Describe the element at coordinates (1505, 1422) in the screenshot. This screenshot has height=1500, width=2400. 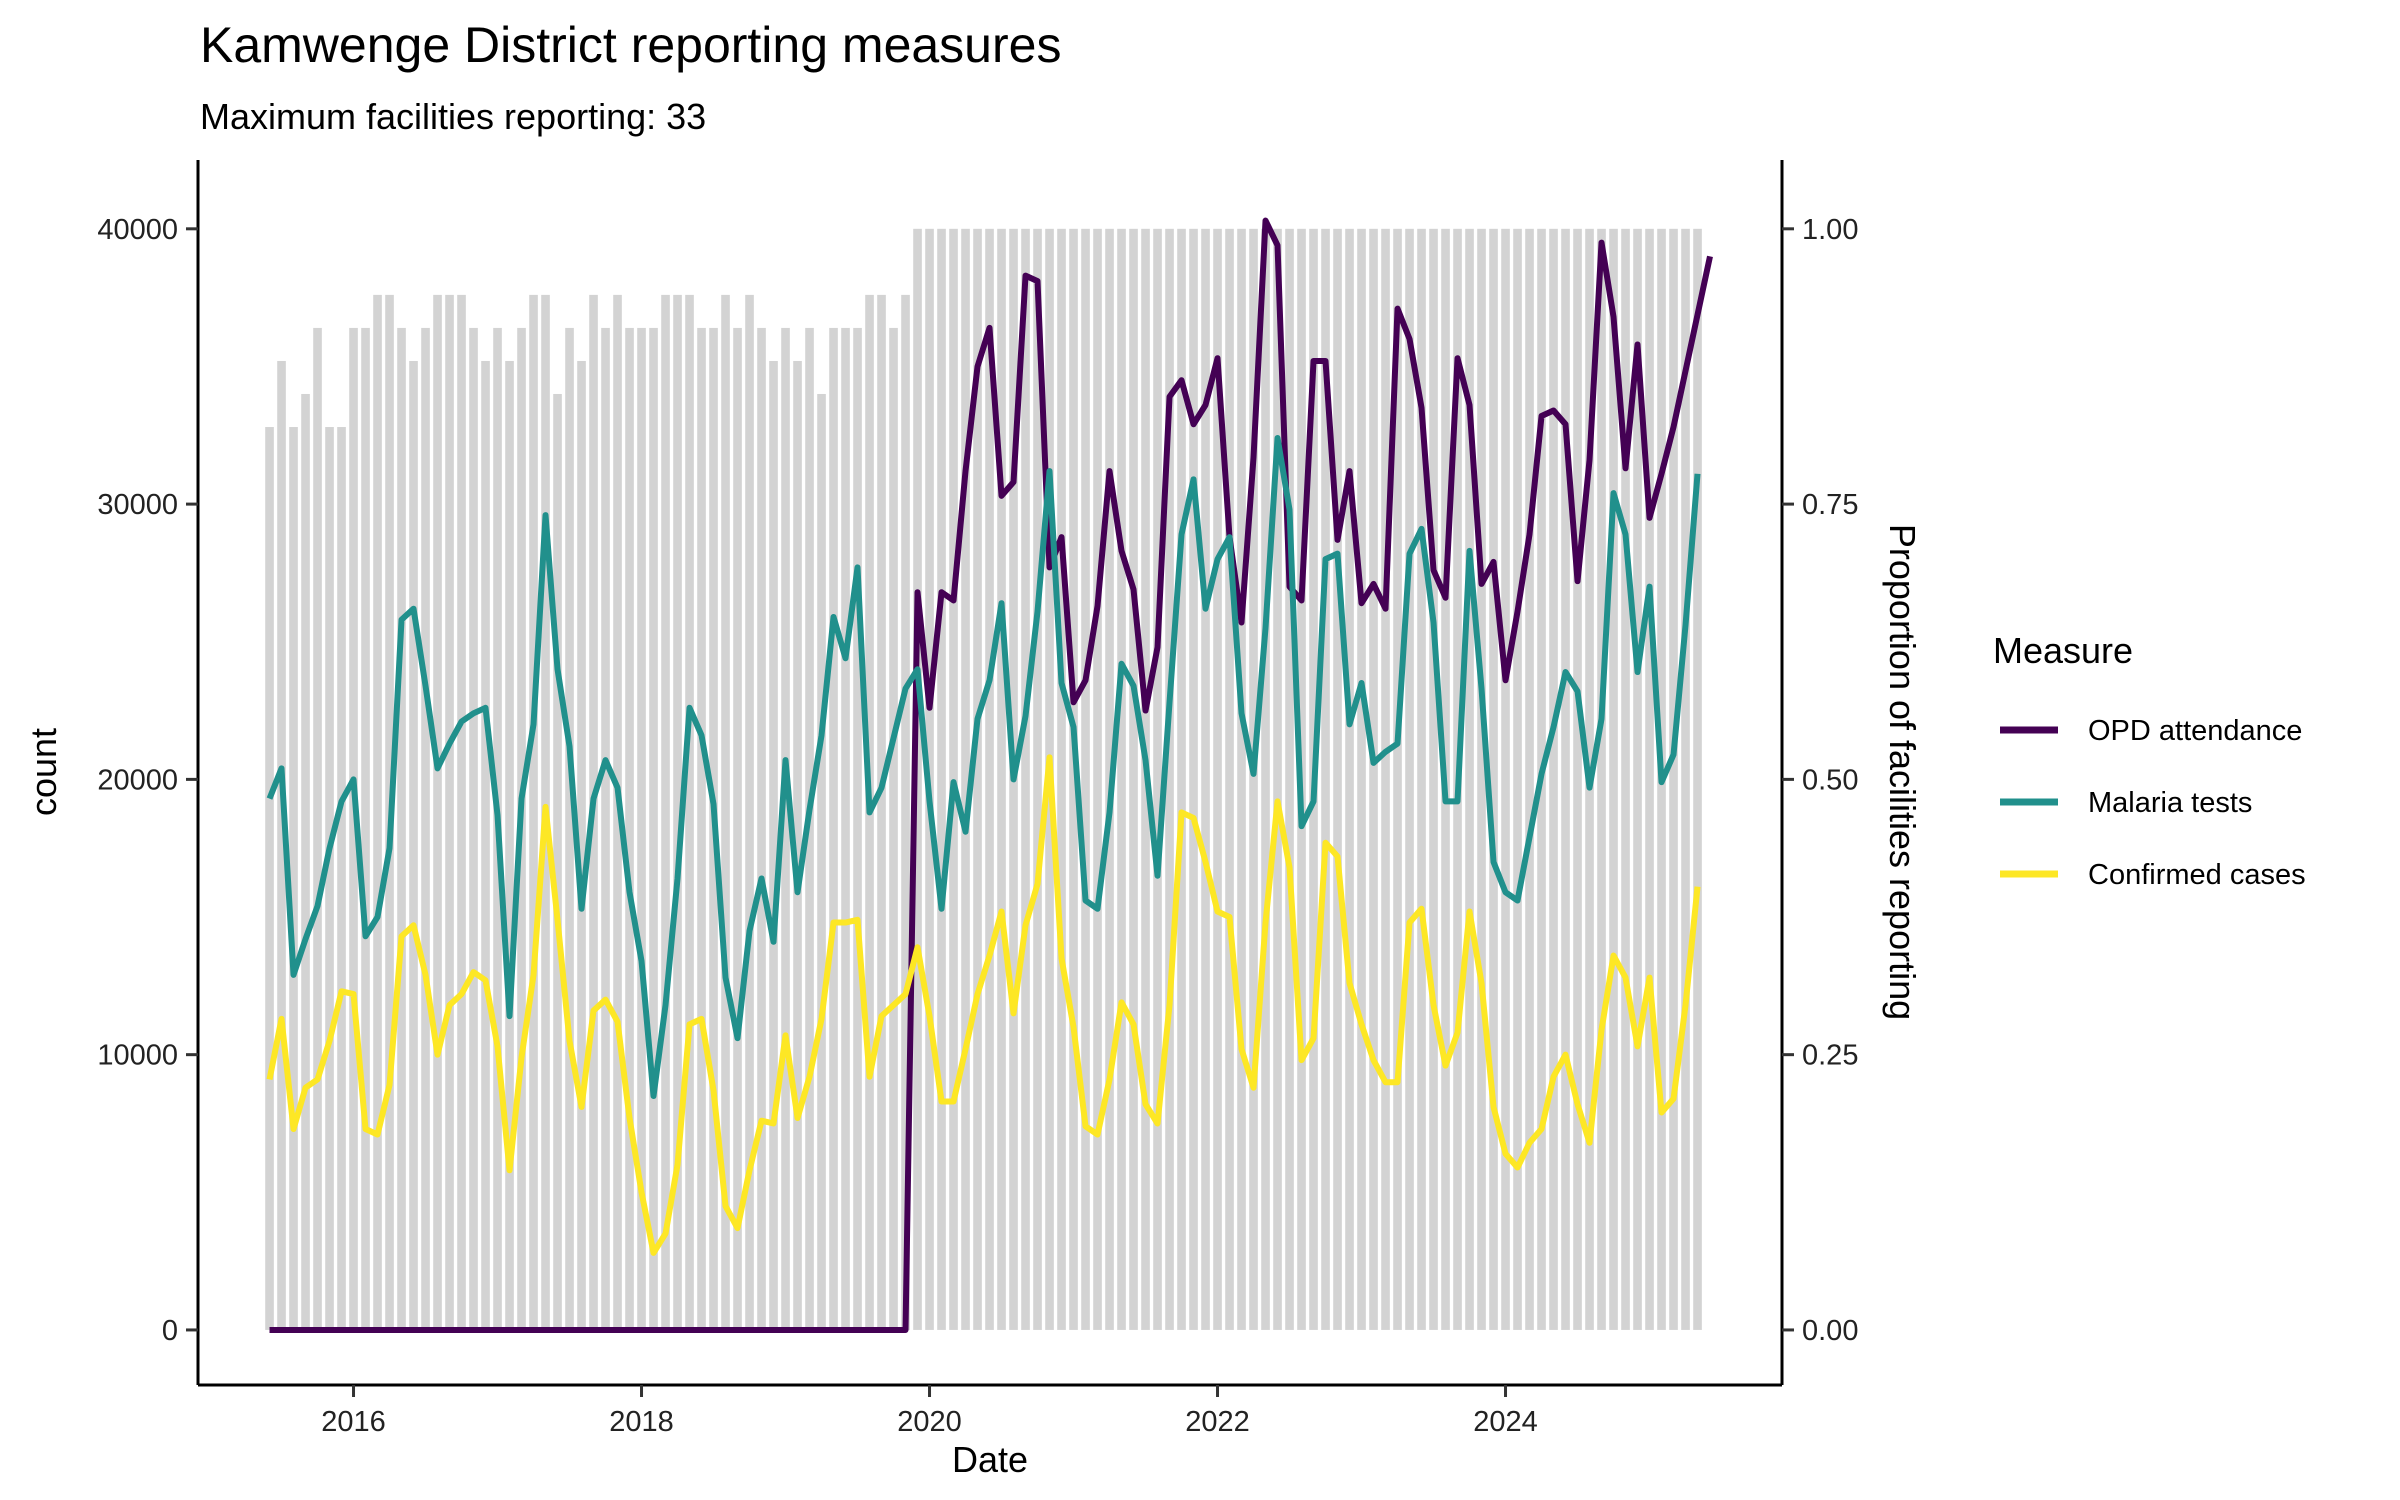
I see `x-tick-label: 2024` at that location.